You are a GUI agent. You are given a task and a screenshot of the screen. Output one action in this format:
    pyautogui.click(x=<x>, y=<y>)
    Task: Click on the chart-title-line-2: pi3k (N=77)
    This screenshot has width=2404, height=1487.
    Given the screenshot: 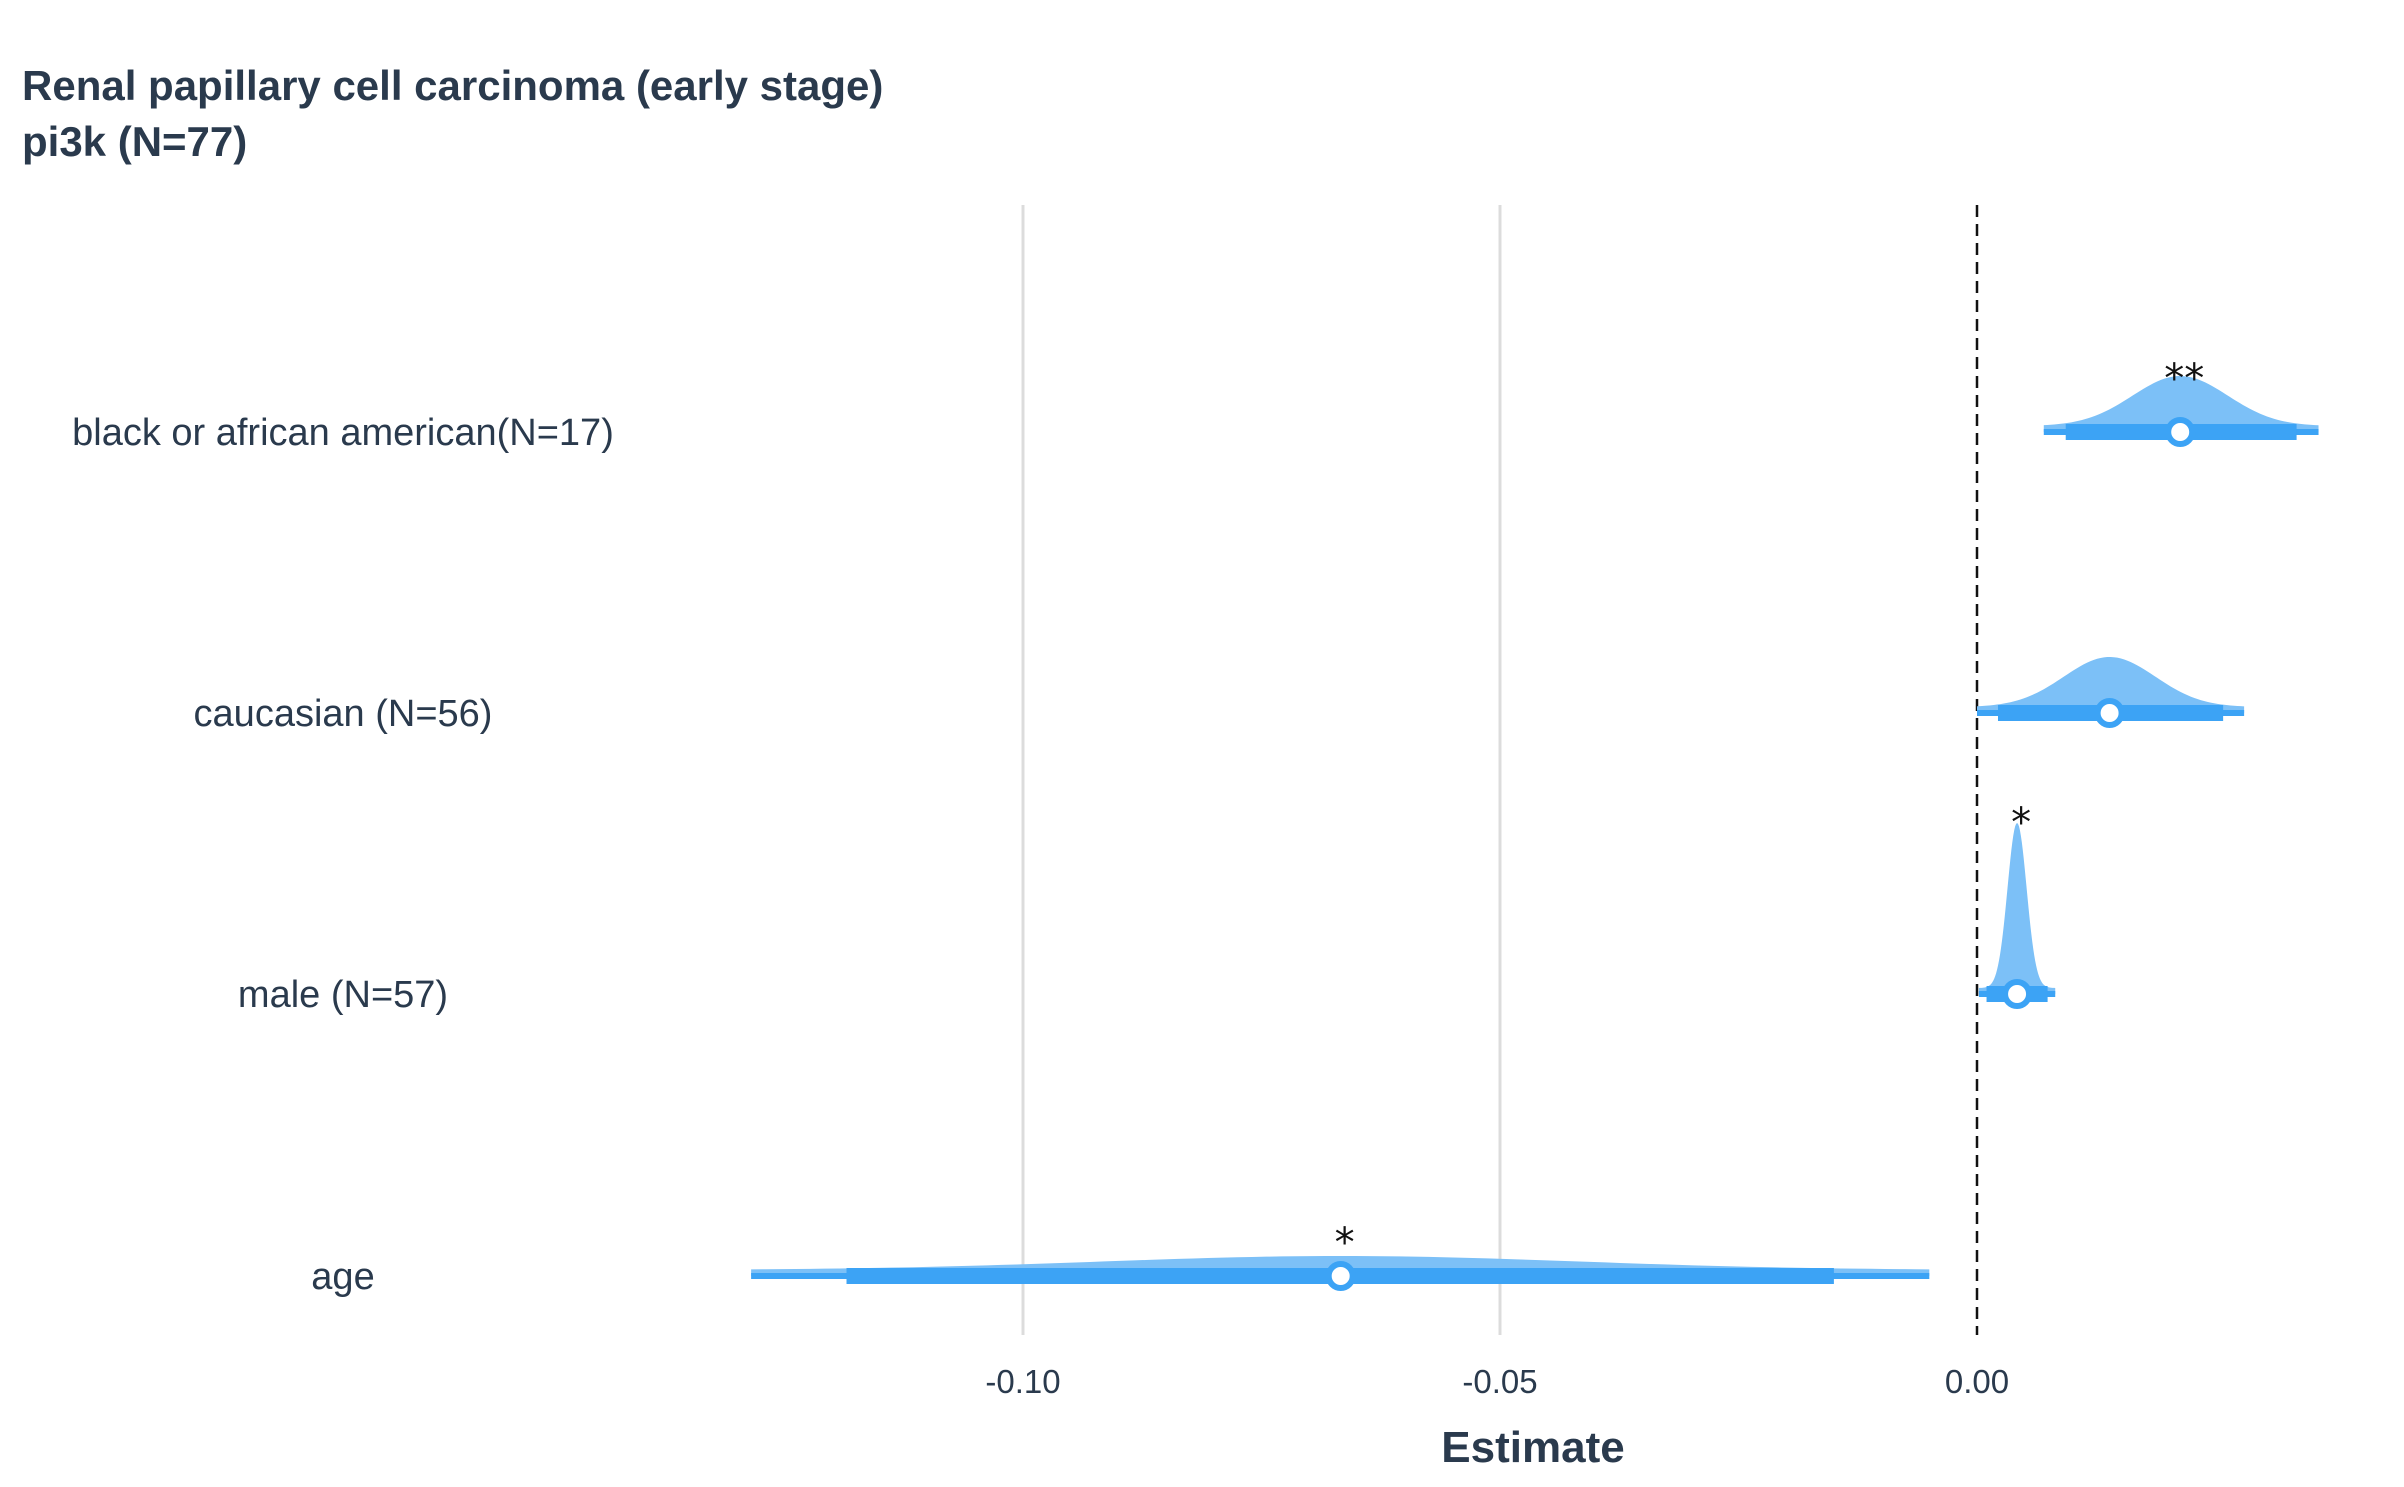 What is the action you would take?
    pyautogui.click(x=134, y=141)
    